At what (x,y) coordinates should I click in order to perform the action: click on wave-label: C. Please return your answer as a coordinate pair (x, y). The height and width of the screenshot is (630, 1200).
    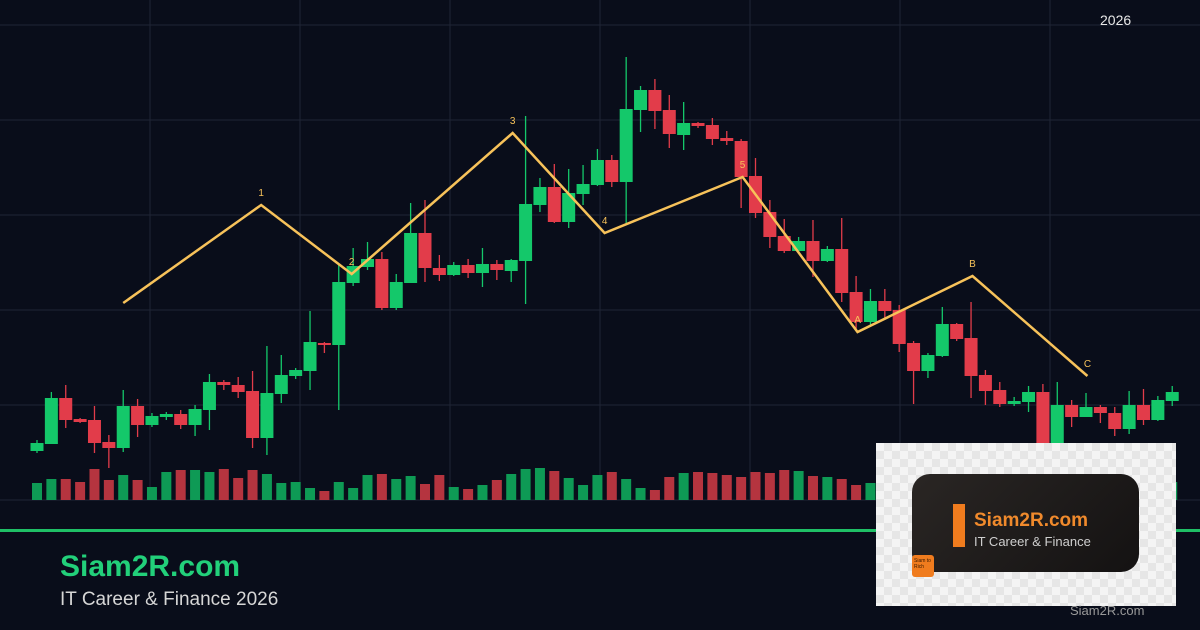
    Looking at the image, I should click on (1087, 364).